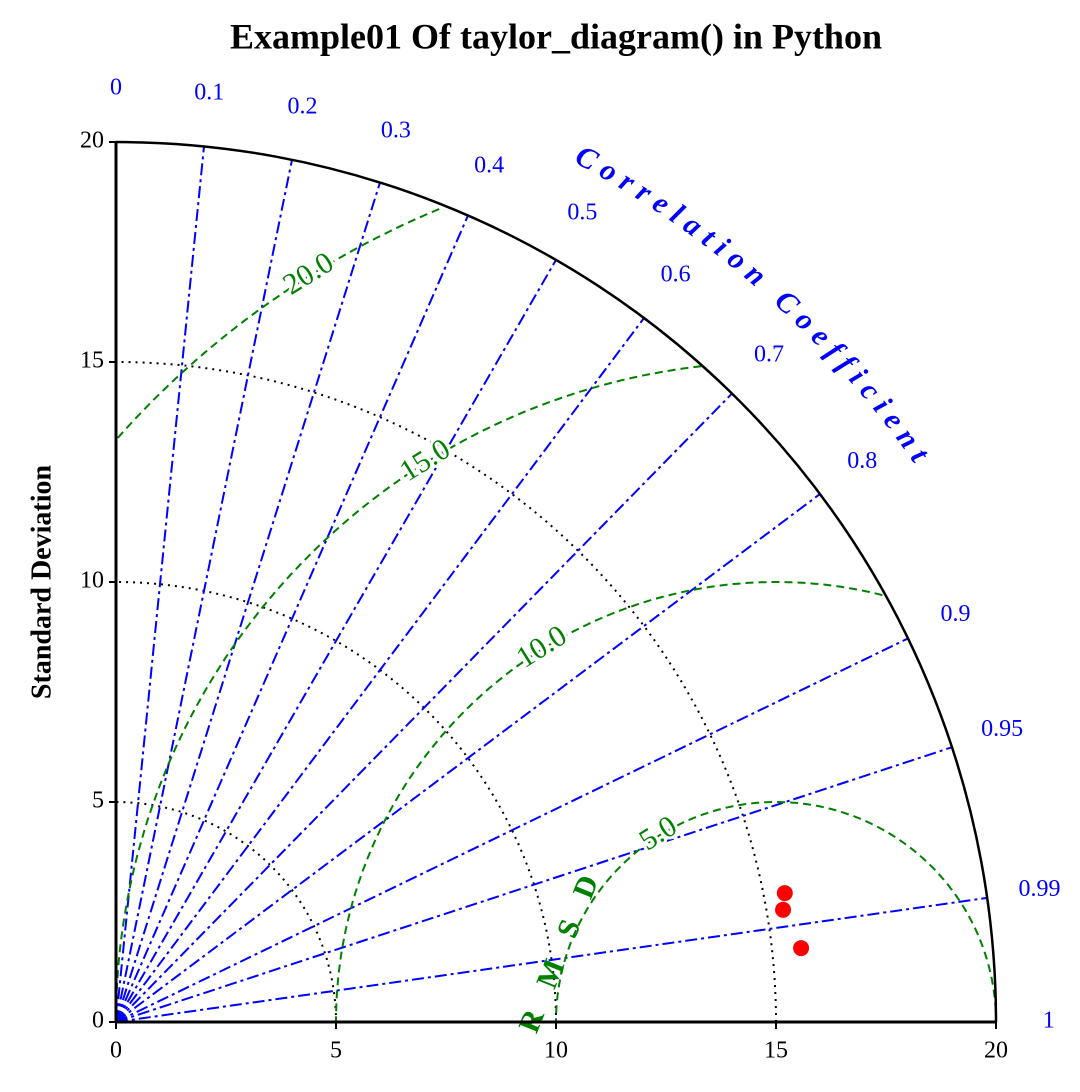  I want to click on correlation-tick-label: 0.9, so click(956, 614).